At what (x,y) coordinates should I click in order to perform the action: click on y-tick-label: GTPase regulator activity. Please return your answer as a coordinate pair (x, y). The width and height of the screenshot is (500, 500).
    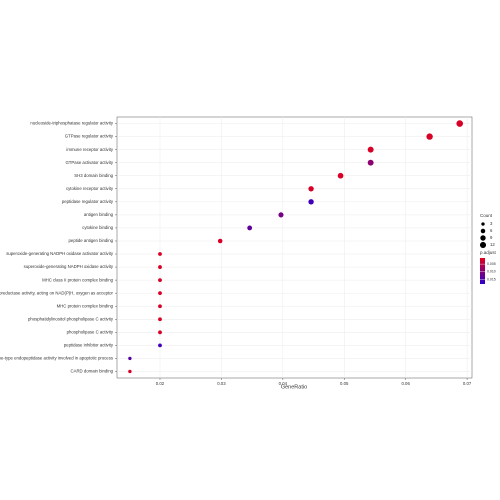
    Looking at the image, I should click on (89, 136).